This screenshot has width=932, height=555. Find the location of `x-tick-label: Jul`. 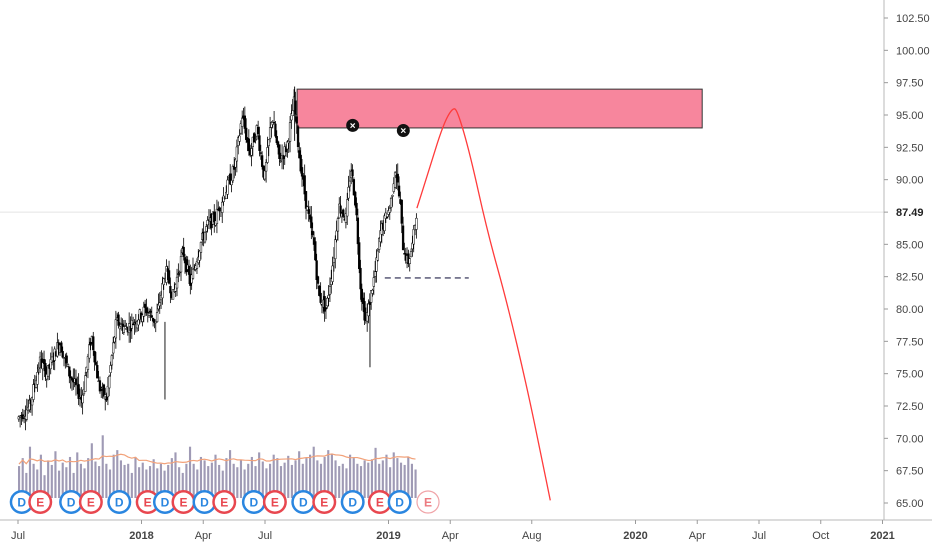

x-tick-label: Jul is located at coordinates (18, 536).